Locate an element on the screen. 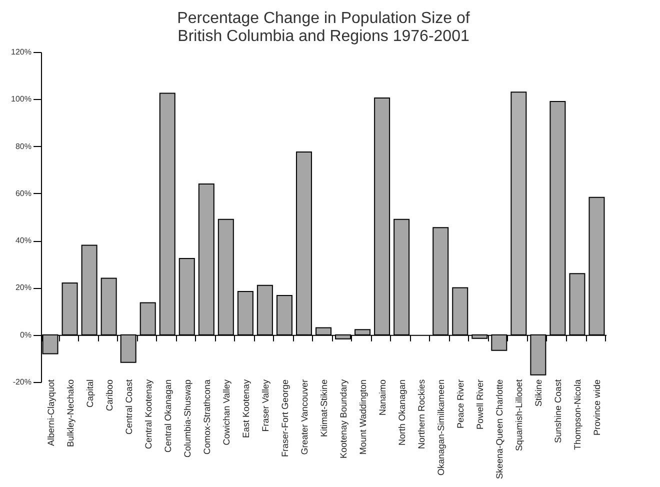  x-tick-label: Thompson-Nicola is located at coordinates (577, 414).